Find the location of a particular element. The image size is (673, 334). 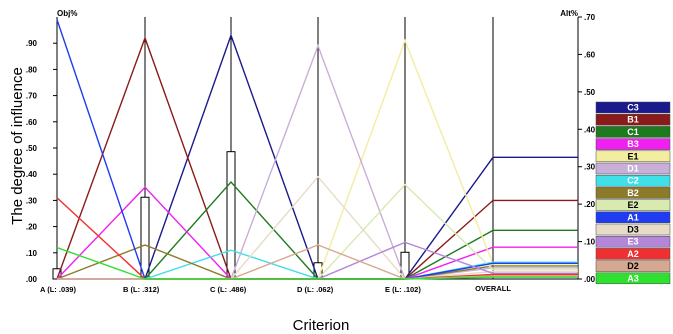

legend-label-e1: E1 is located at coordinates (632, 156).